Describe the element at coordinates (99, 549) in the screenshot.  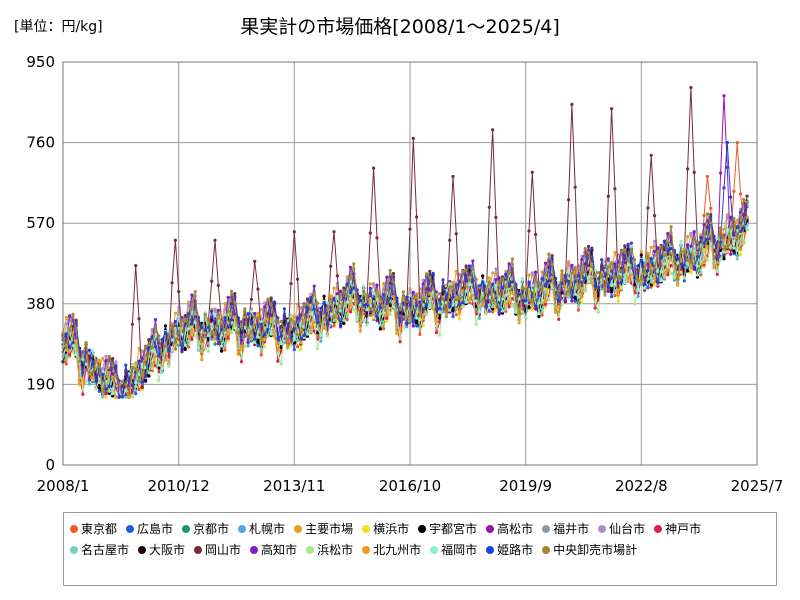
I see `legend-item: 名古屋市` at that location.